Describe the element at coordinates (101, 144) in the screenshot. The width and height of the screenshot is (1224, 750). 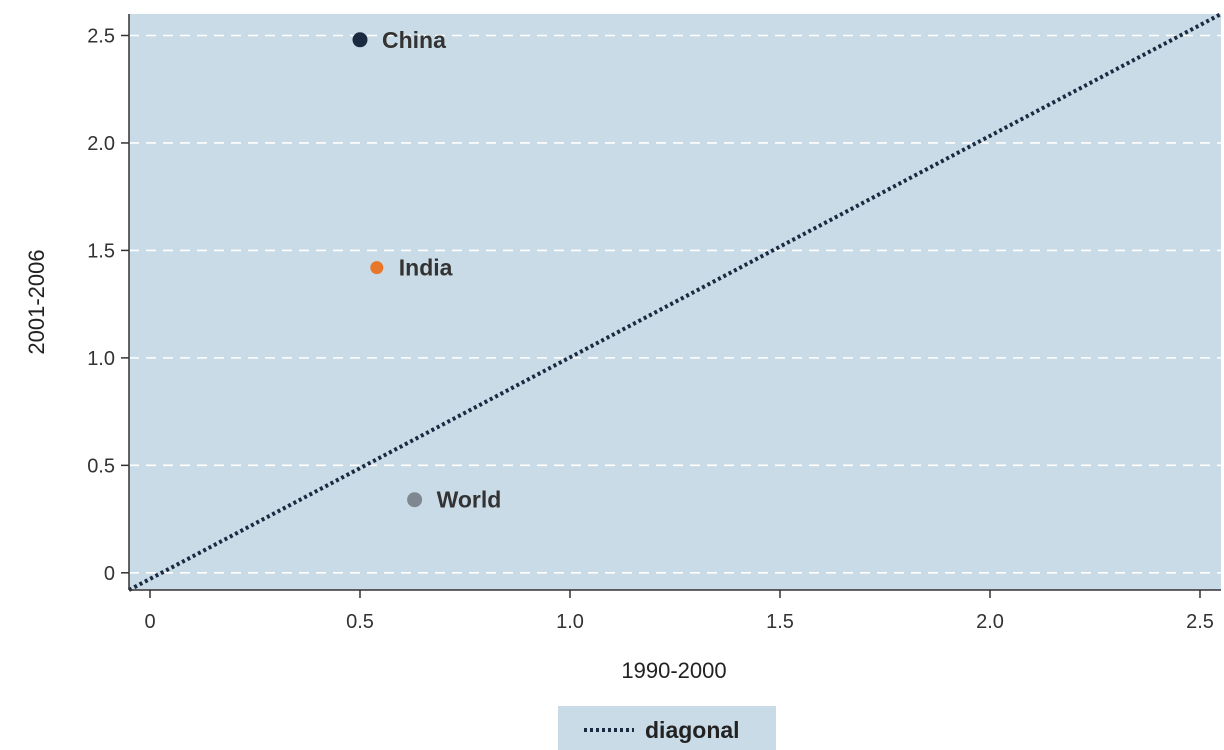
I see `y-tick-label: 2.0` at that location.